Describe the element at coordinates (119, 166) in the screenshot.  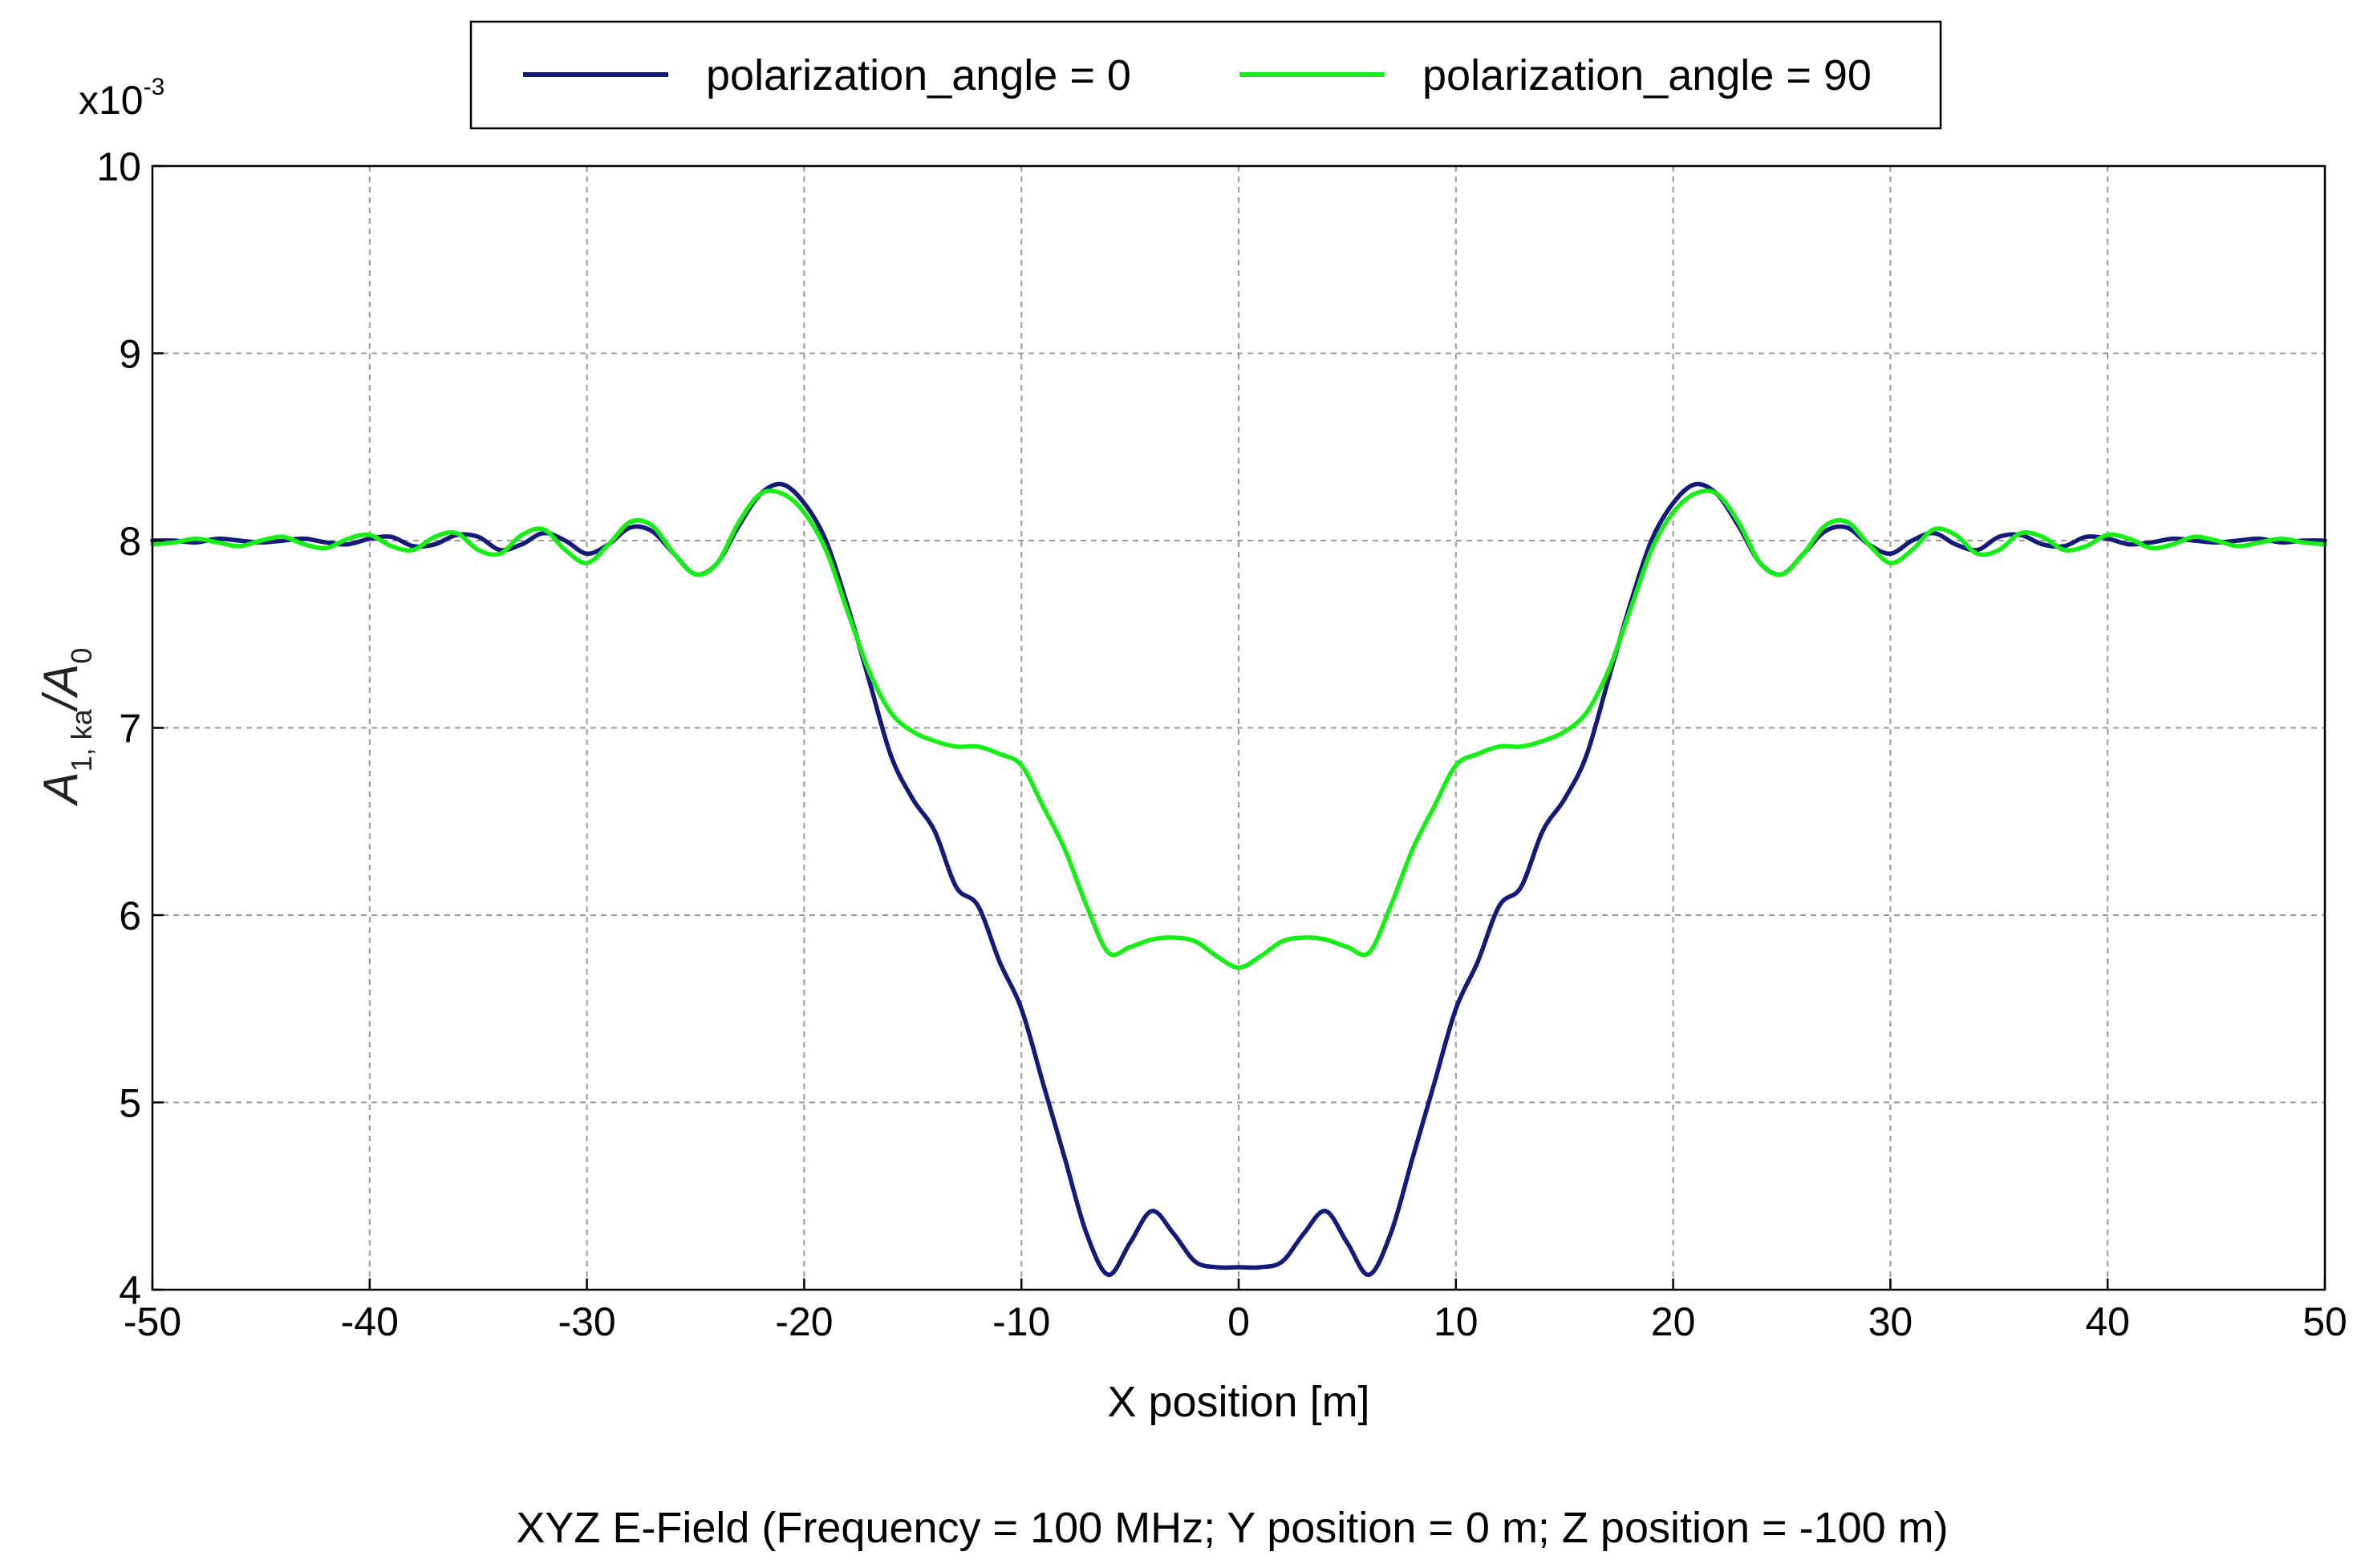
I see `y-tick-label: 10` at that location.